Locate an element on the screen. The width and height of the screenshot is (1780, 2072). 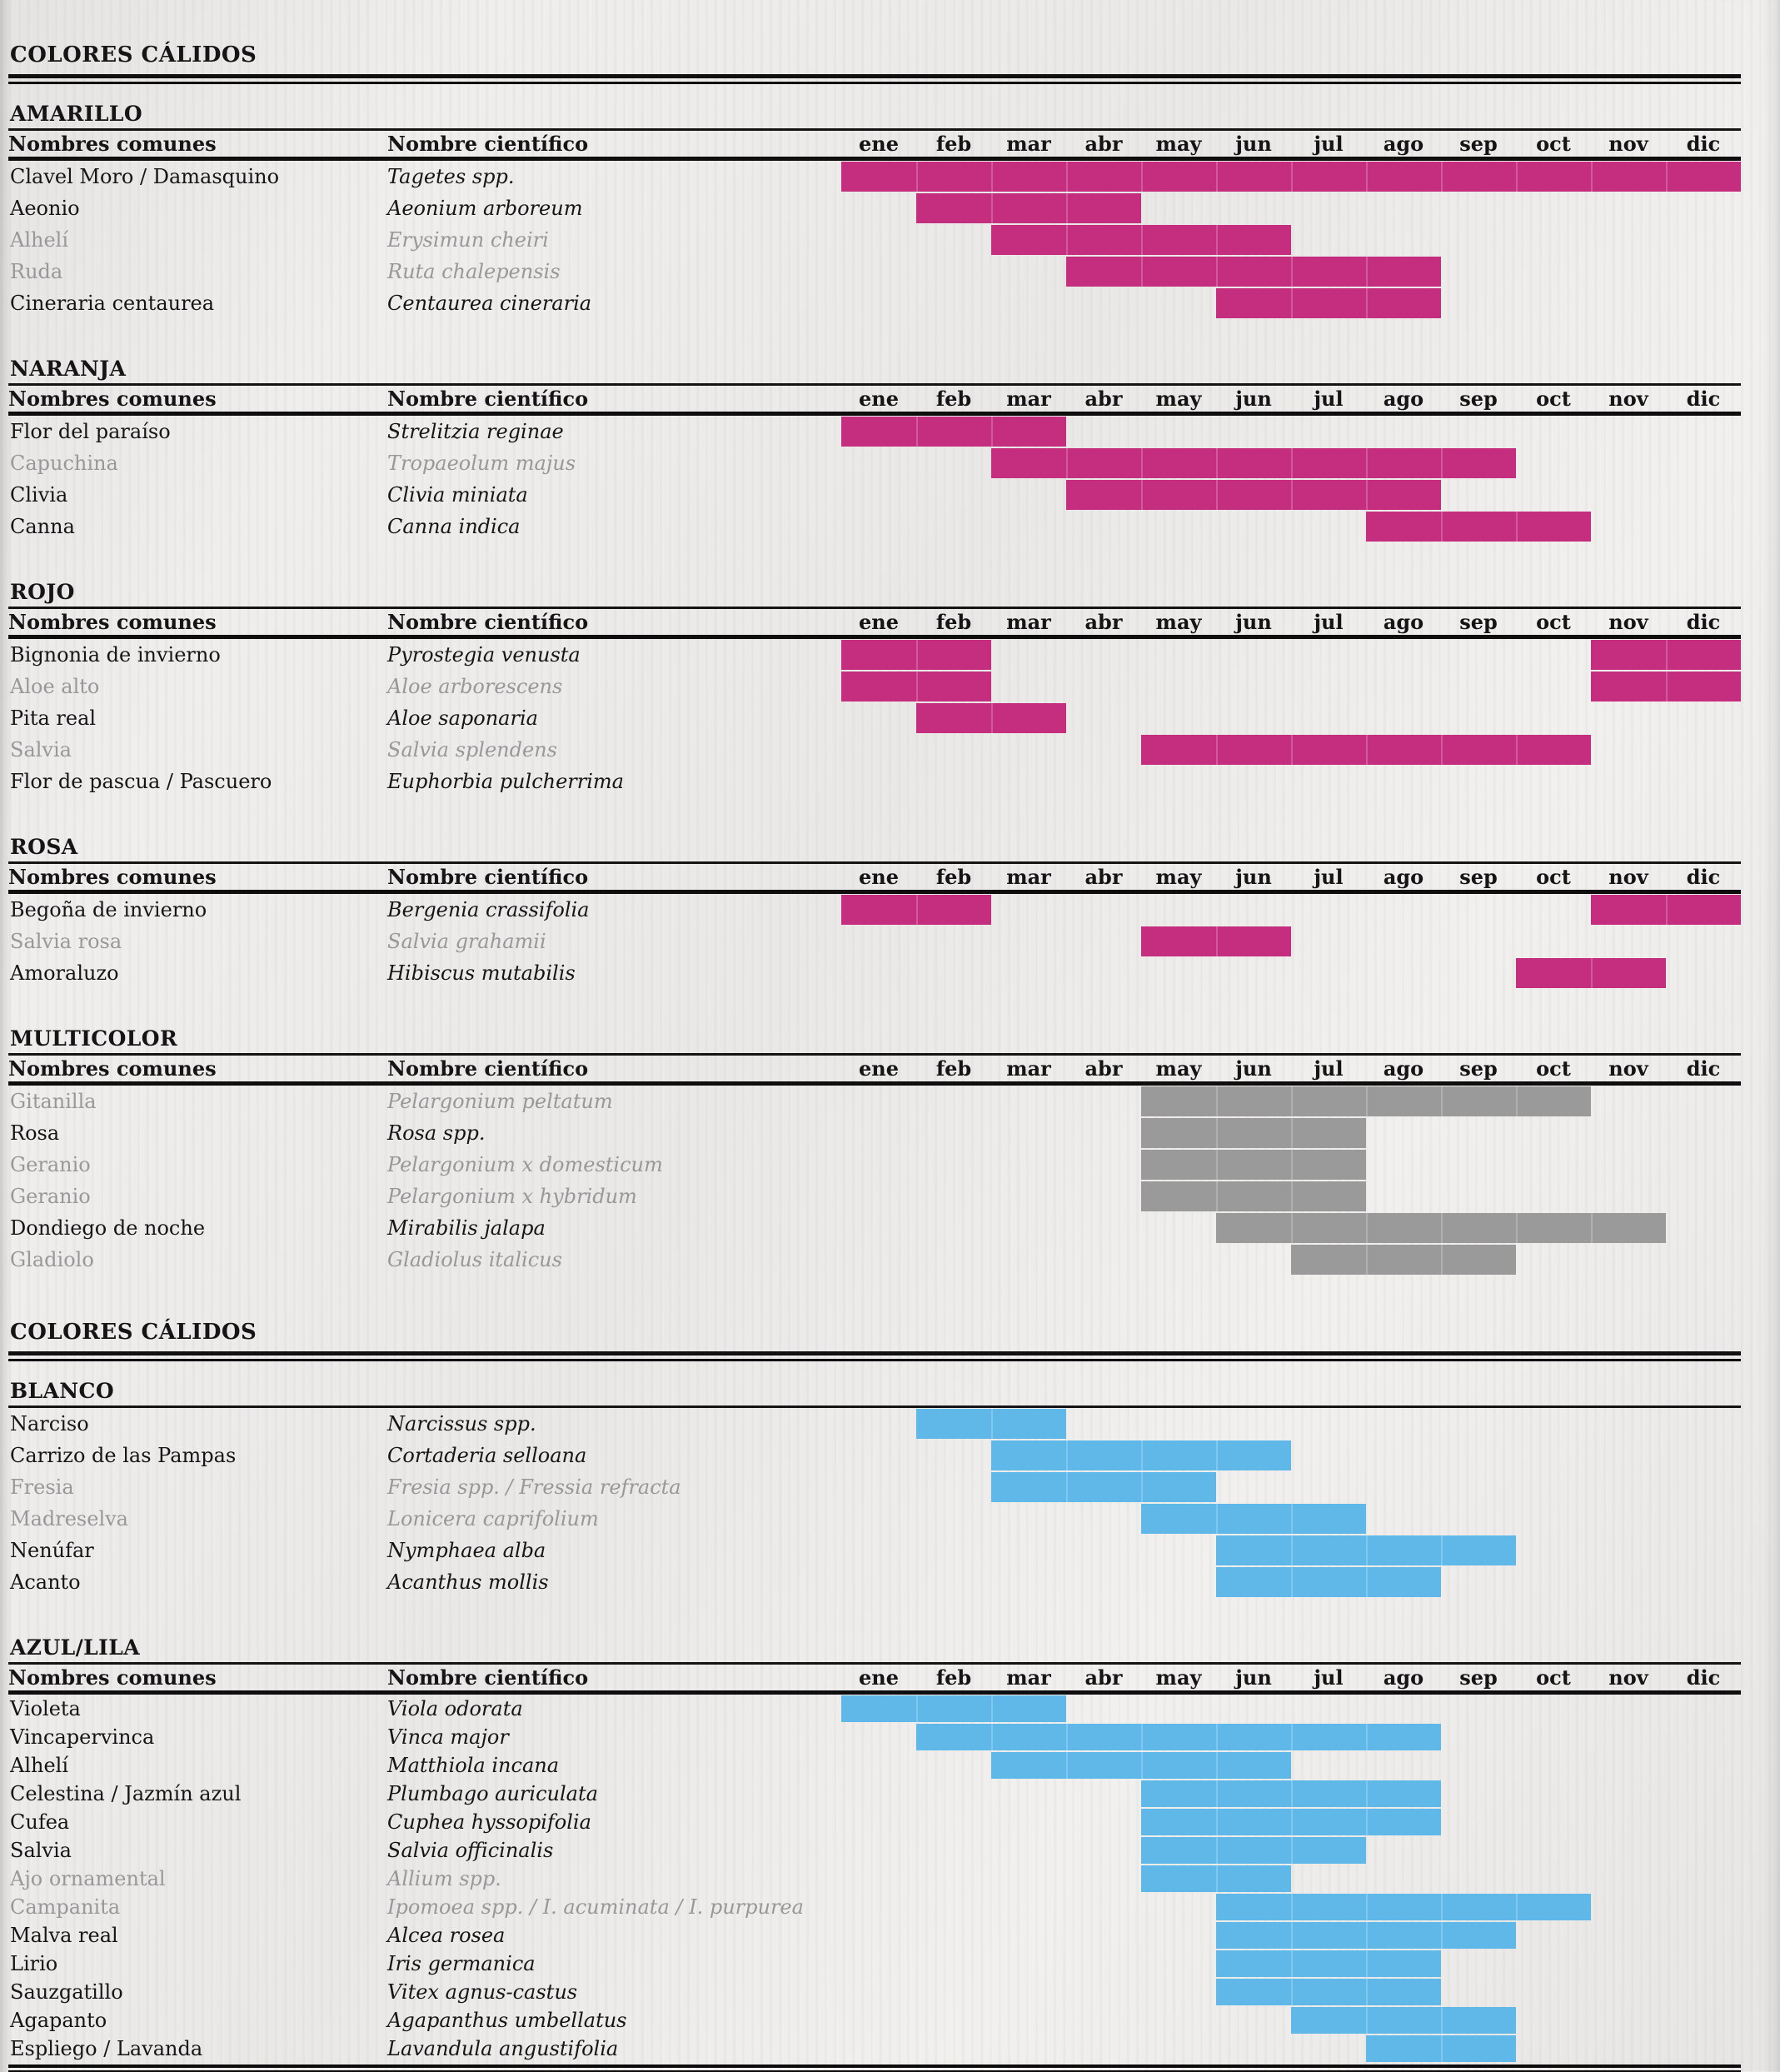
section-heading: MULTICOLOR is located at coordinates (94, 1038).